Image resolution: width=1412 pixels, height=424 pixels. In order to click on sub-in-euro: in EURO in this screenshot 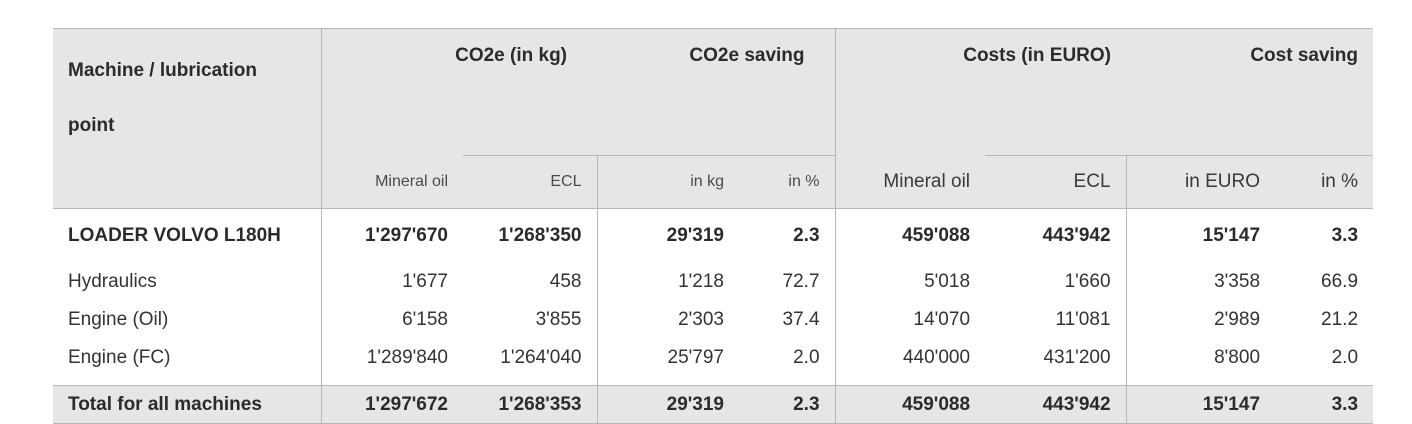, I will do `click(1201, 182)`.